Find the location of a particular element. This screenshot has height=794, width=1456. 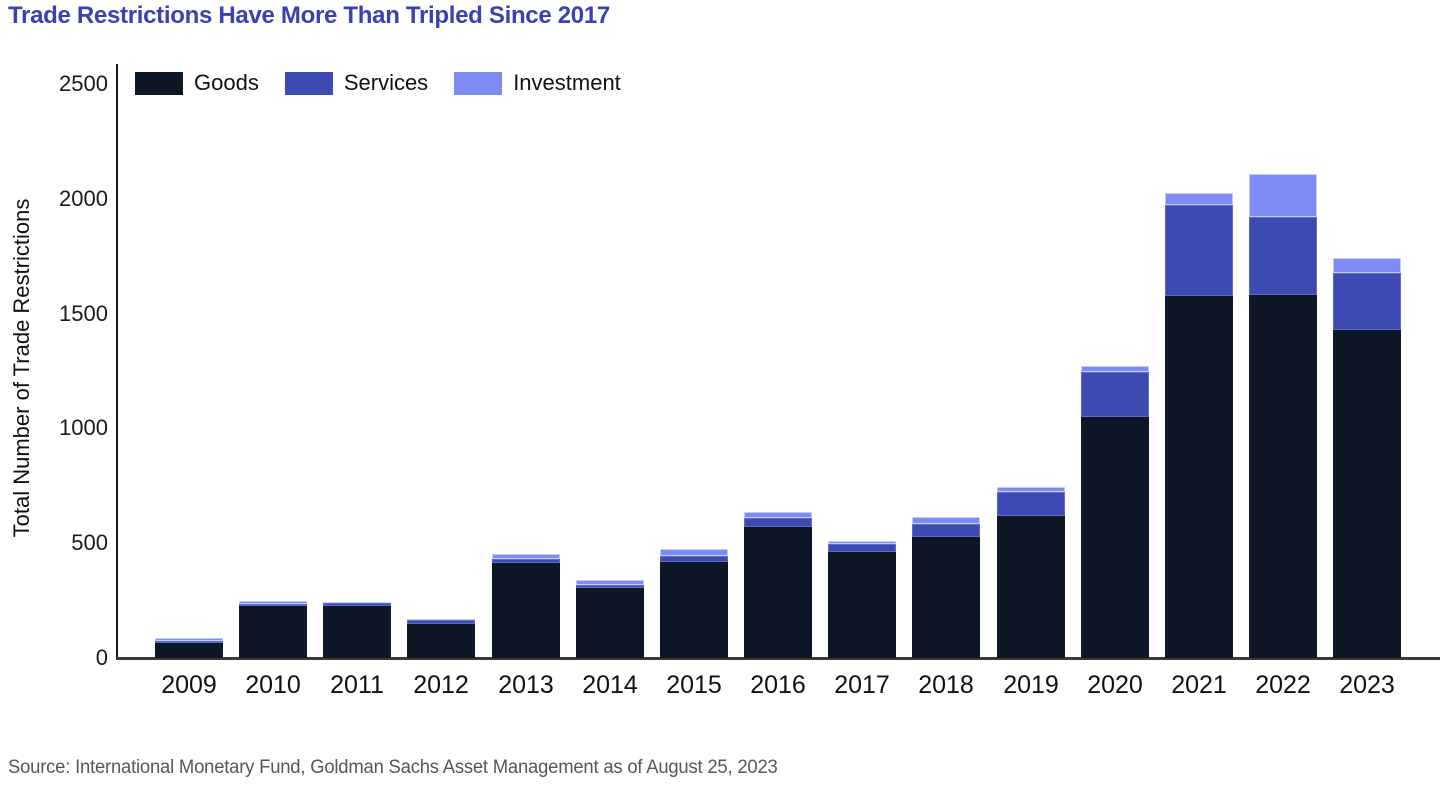

y-tick-label-1500: 1500 is located at coordinates (83, 313).